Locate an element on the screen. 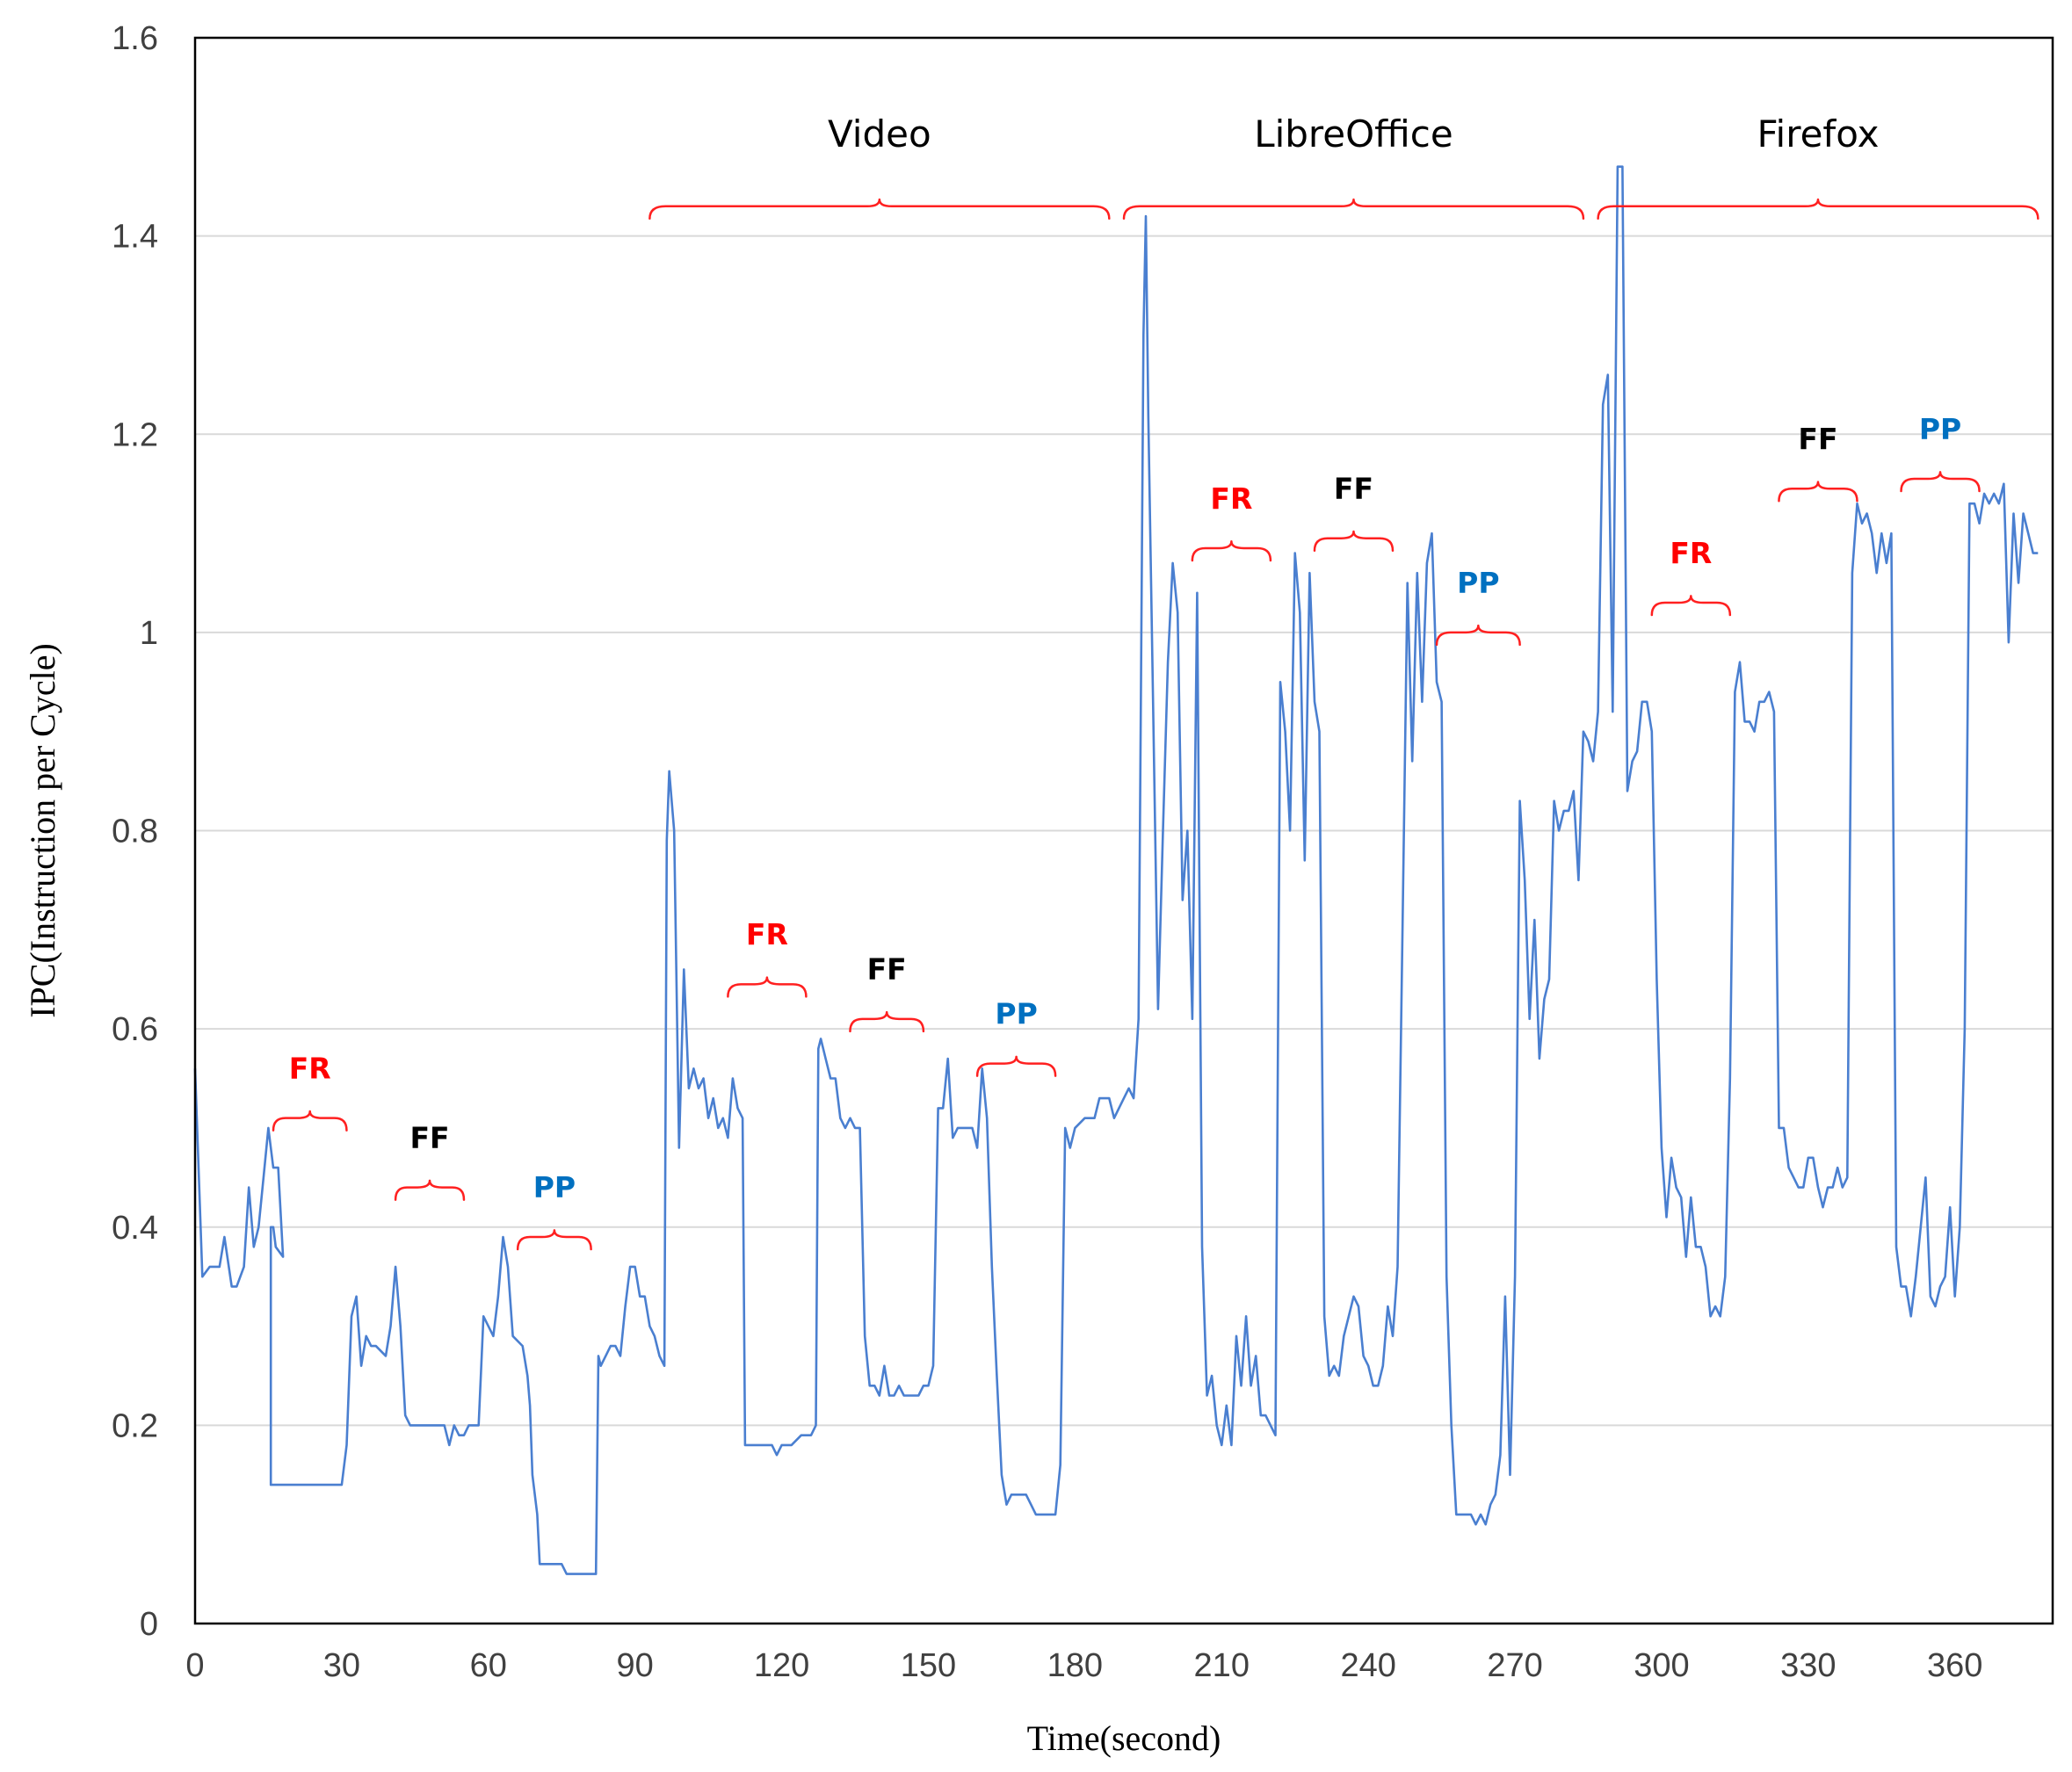 This screenshot has width=2072, height=1772. x-tick-label: 60 is located at coordinates (488, 1665).